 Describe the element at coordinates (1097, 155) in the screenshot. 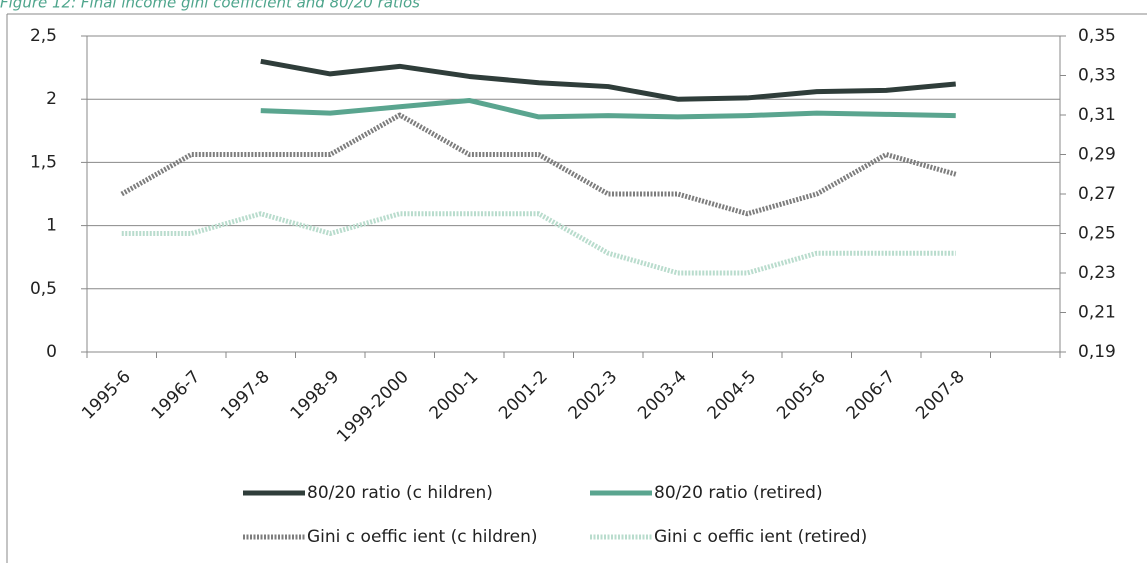

I see `y2-tick-label: 0,29` at that location.